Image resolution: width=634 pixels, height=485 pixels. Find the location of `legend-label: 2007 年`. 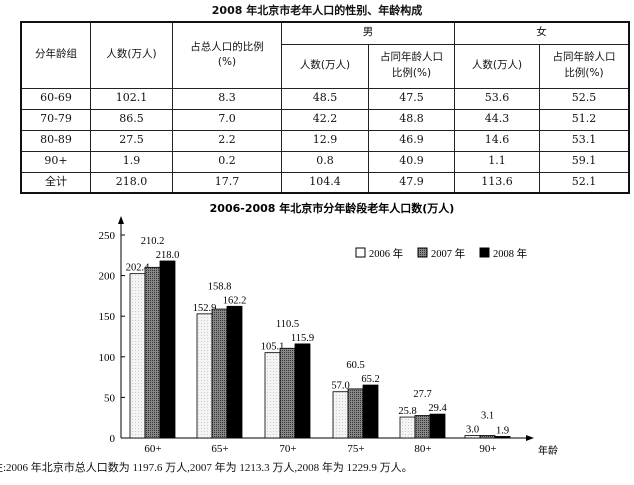

legend-label: 2007 年 is located at coordinates (448, 253).